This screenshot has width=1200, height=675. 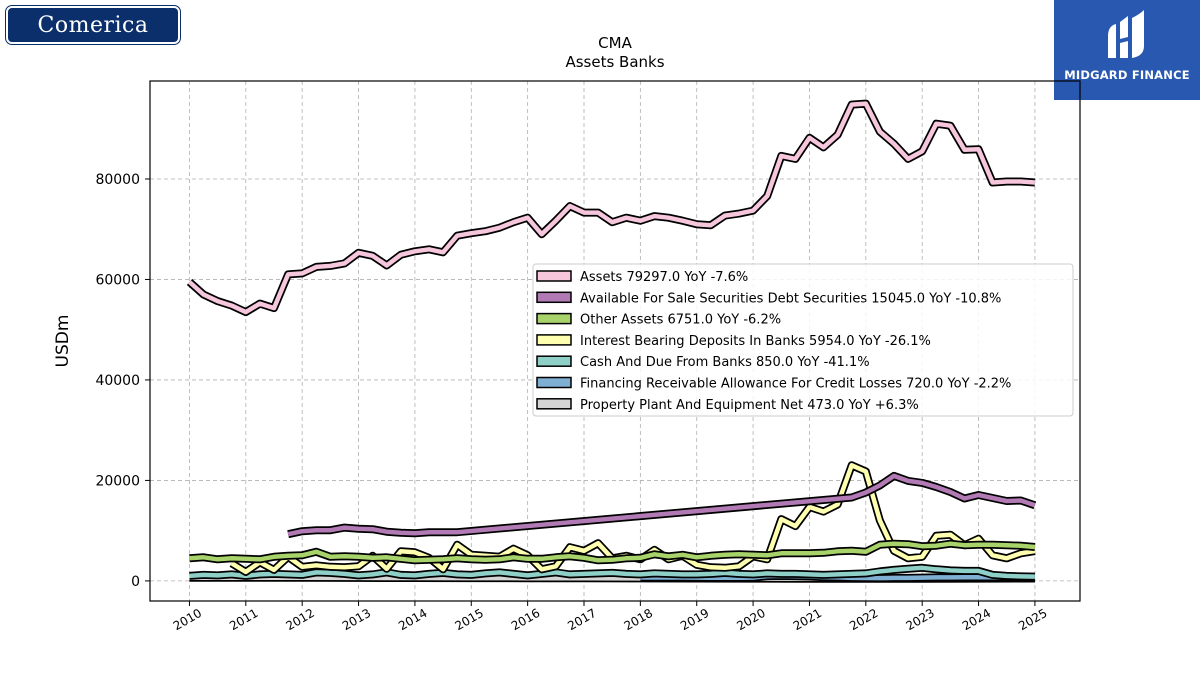 What do you see at coordinates (694, 619) in the screenshot?
I see `x-tick-label: 2019` at bounding box center [694, 619].